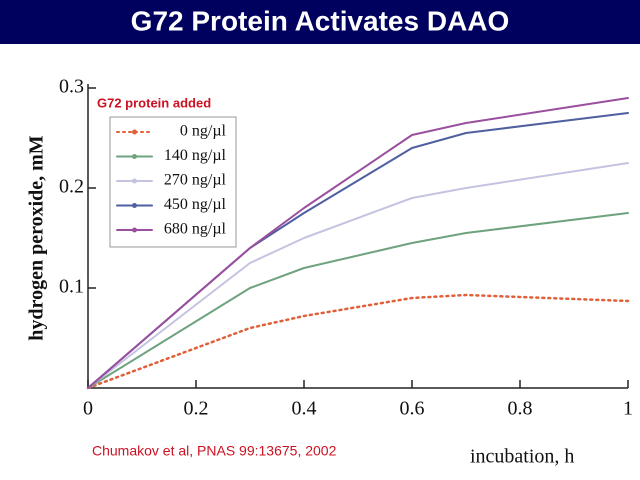 The image size is (640, 480). Describe the element at coordinates (71, 87) in the screenshot. I see `y-tick-label: 0.3` at that location.